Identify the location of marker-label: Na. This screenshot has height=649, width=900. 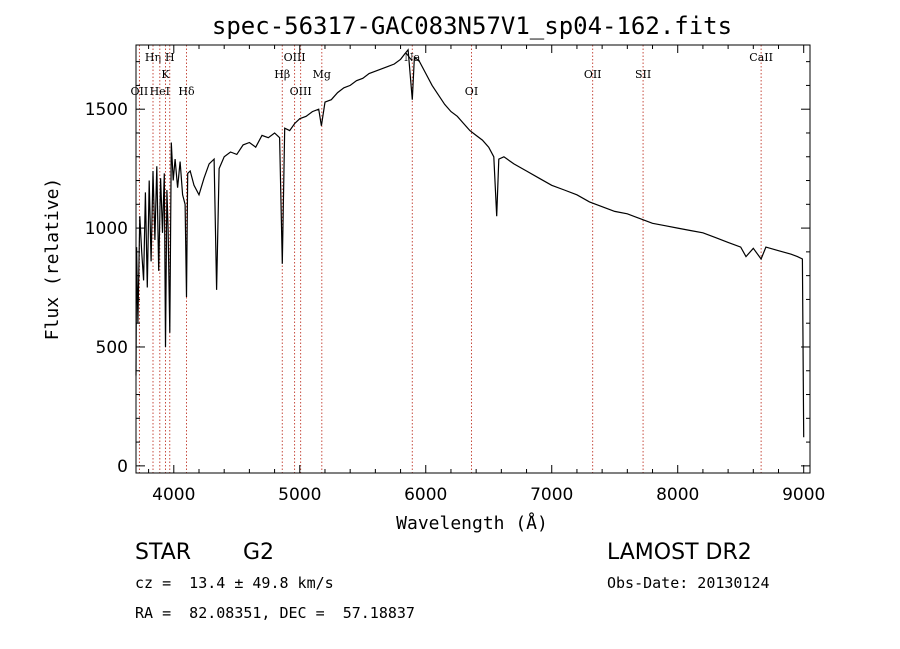
(412, 57).